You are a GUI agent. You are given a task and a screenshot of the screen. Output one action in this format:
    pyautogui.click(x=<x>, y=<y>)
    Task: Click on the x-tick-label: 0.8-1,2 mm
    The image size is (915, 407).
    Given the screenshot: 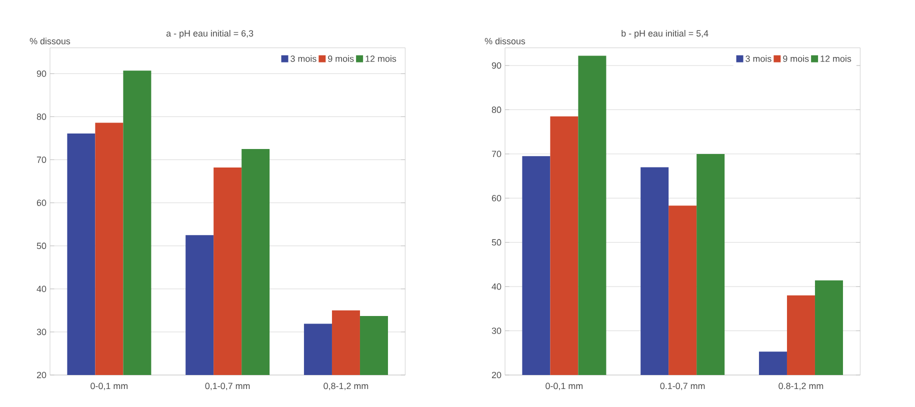 What is the action you would take?
    pyautogui.click(x=801, y=386)
    